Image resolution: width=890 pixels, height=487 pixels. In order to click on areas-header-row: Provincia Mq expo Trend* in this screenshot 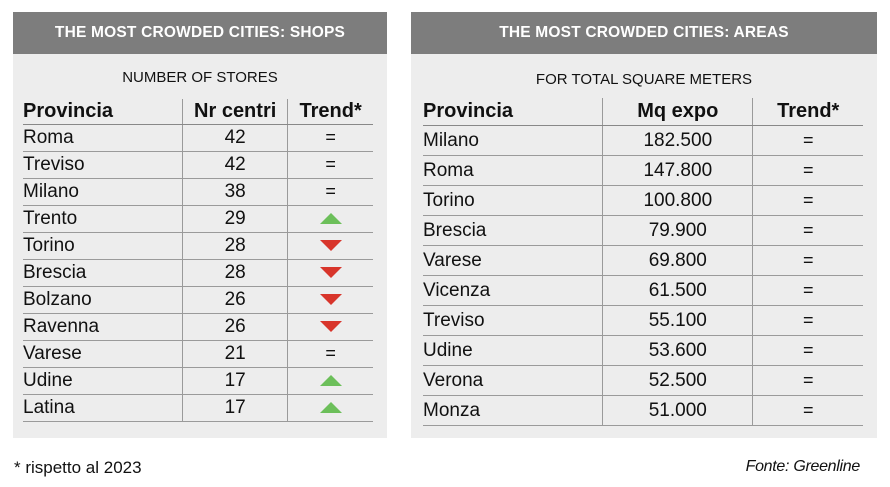, I will do `click(643, 112)`.